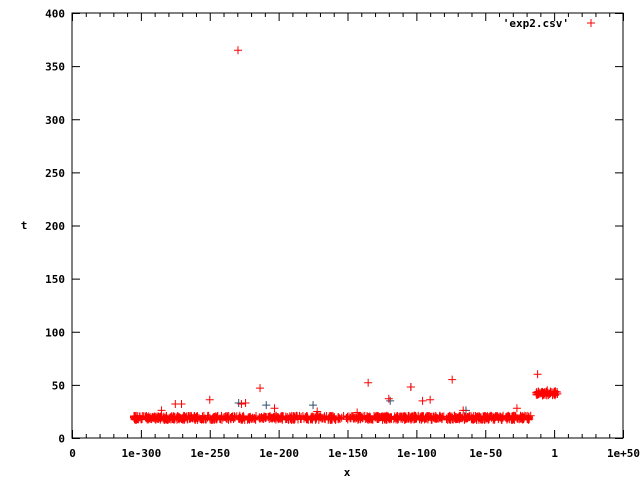 The image size is (640, 484). Describe the element at coordinates (554, 453) in the screenshot. I see `x-tick-label: 1` at that location.